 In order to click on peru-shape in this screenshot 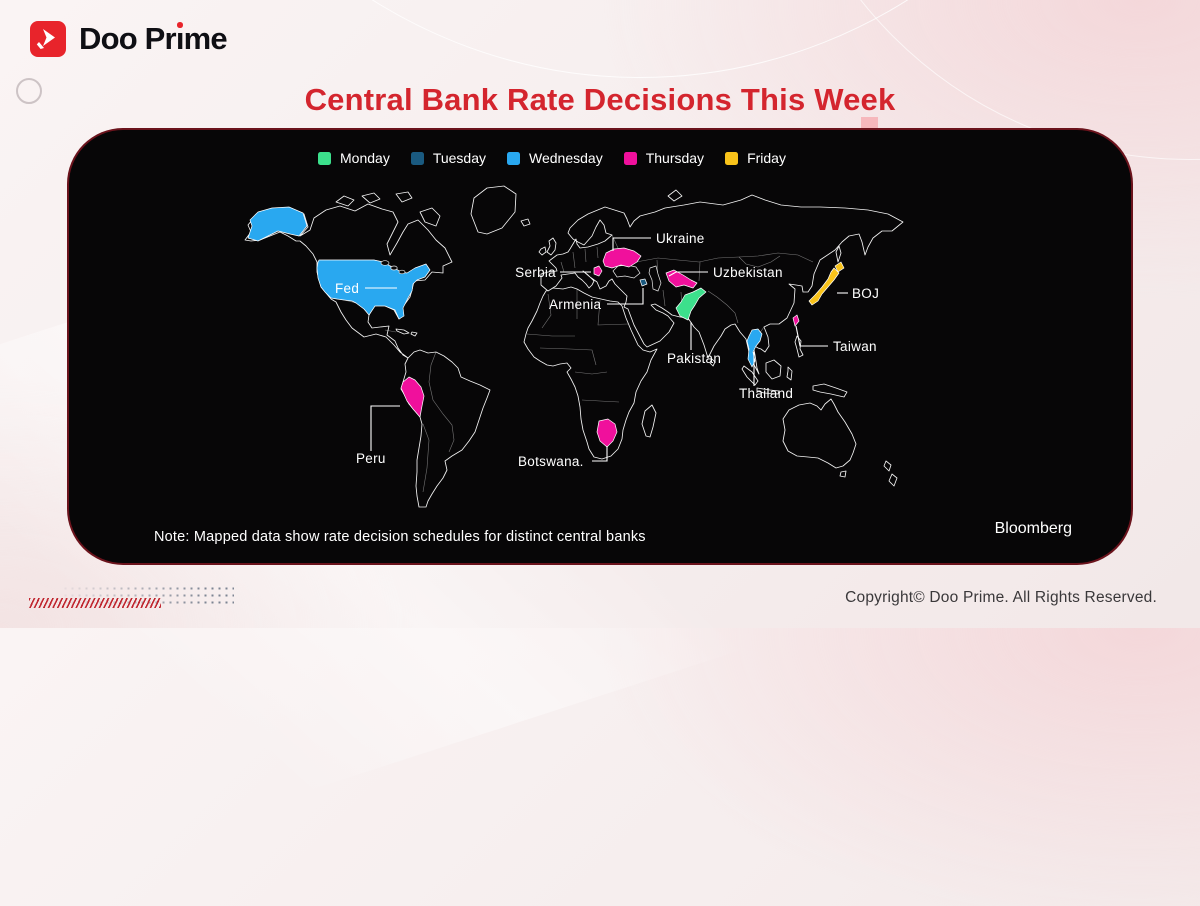, I will do `click(412, 397)`.